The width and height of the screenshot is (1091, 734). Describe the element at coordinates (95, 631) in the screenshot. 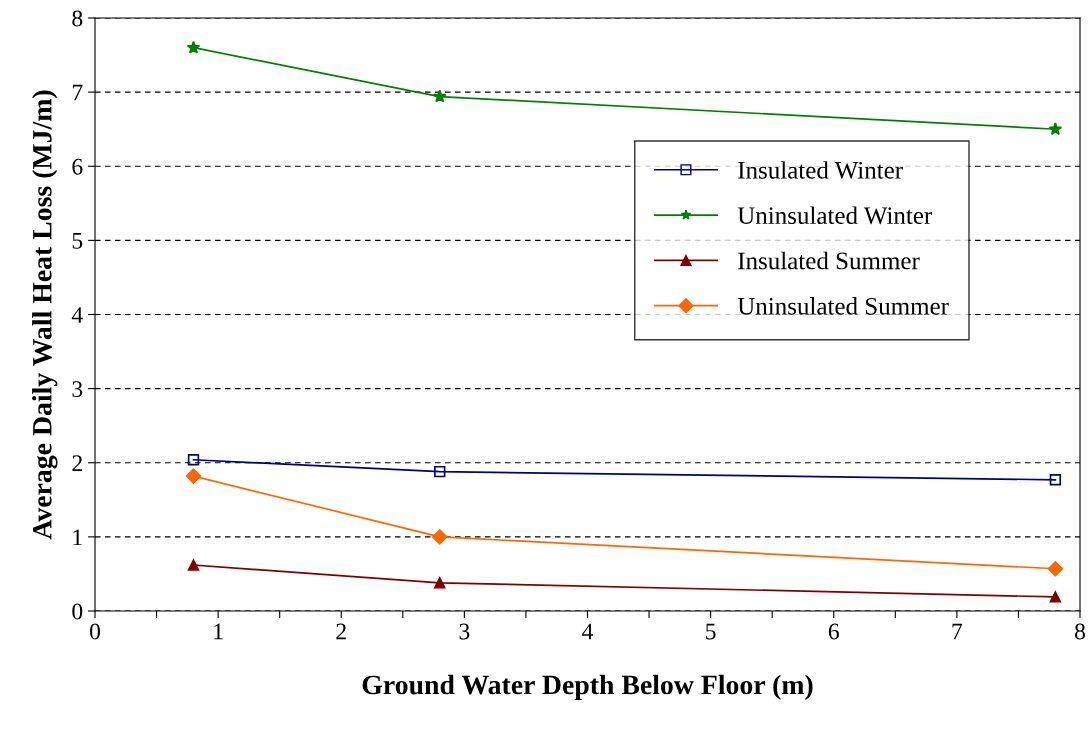

I see `x-tick-label: 0` at that location.